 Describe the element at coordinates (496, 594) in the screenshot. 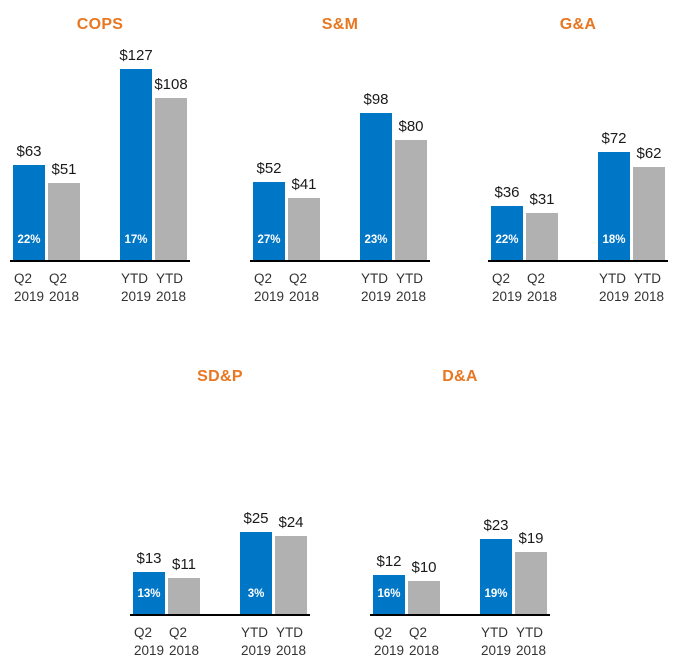

I see `bar-pct-label: 19%` at that location.